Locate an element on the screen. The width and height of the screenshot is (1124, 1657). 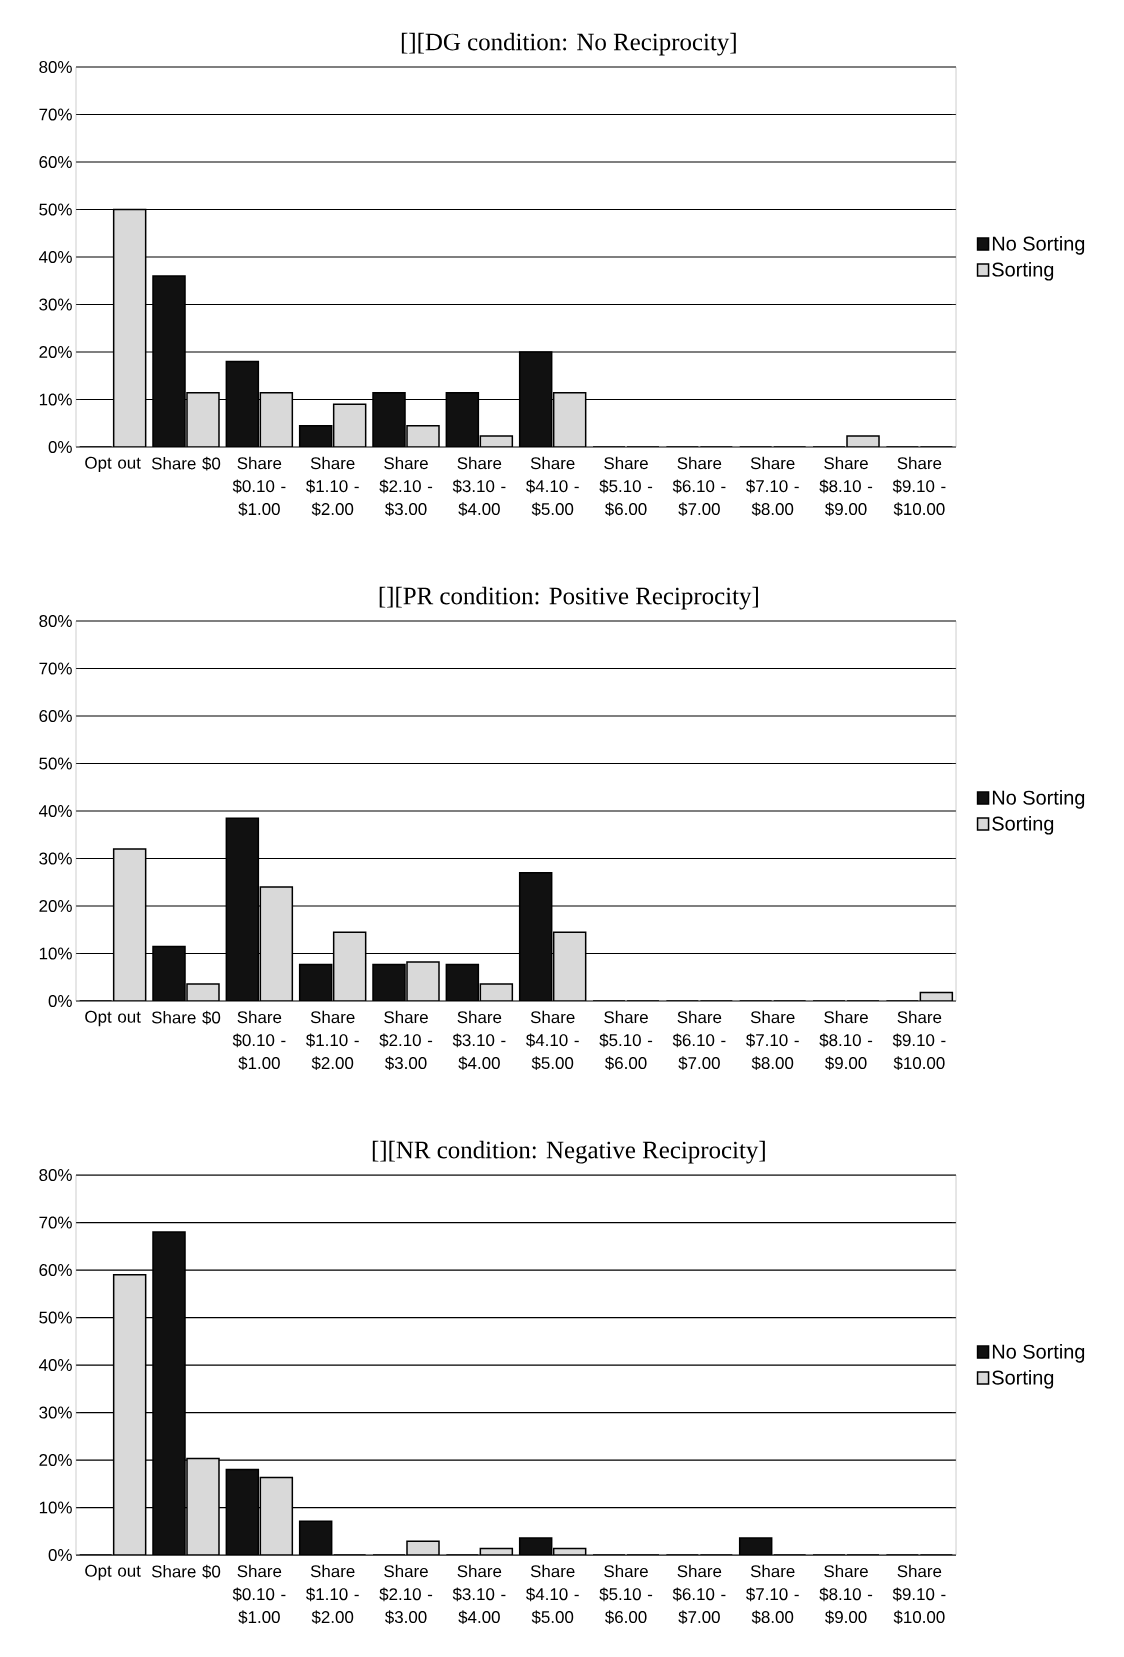
chart-title: [][DG condition: No Reciprocity] is located at coordinates (568, 44).